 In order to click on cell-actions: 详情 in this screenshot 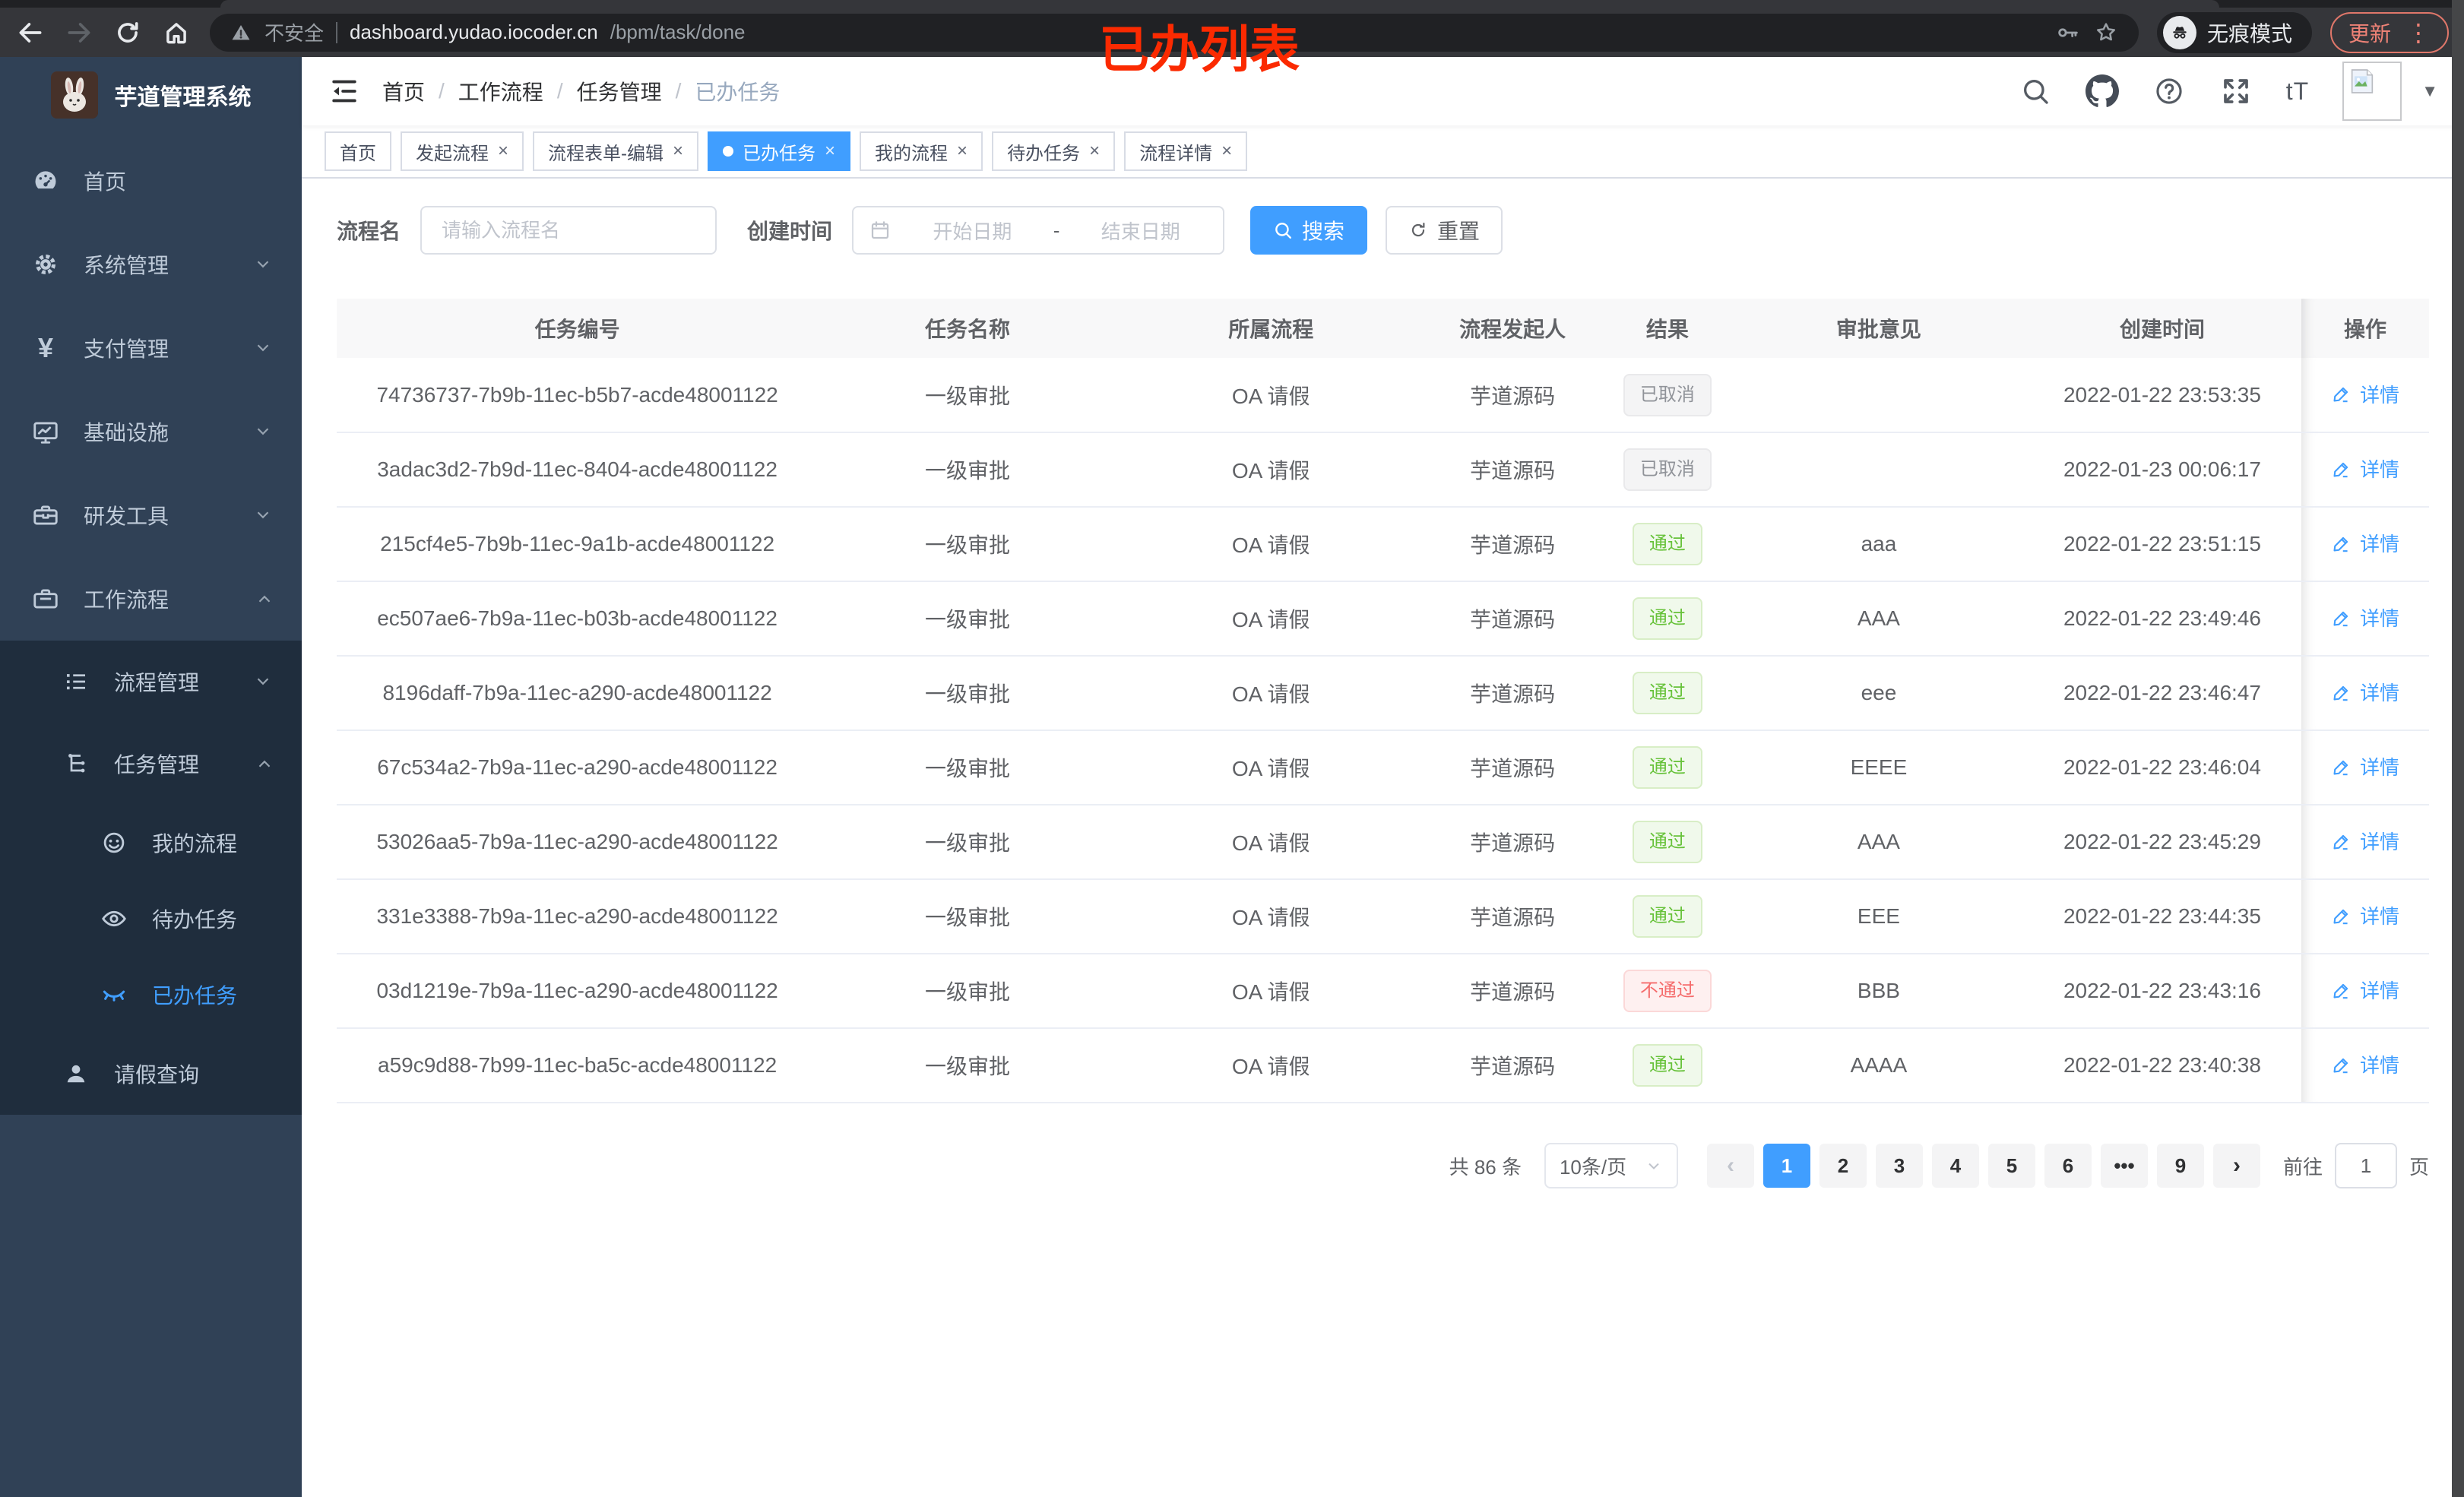, I will do `click(2365, 544)`.